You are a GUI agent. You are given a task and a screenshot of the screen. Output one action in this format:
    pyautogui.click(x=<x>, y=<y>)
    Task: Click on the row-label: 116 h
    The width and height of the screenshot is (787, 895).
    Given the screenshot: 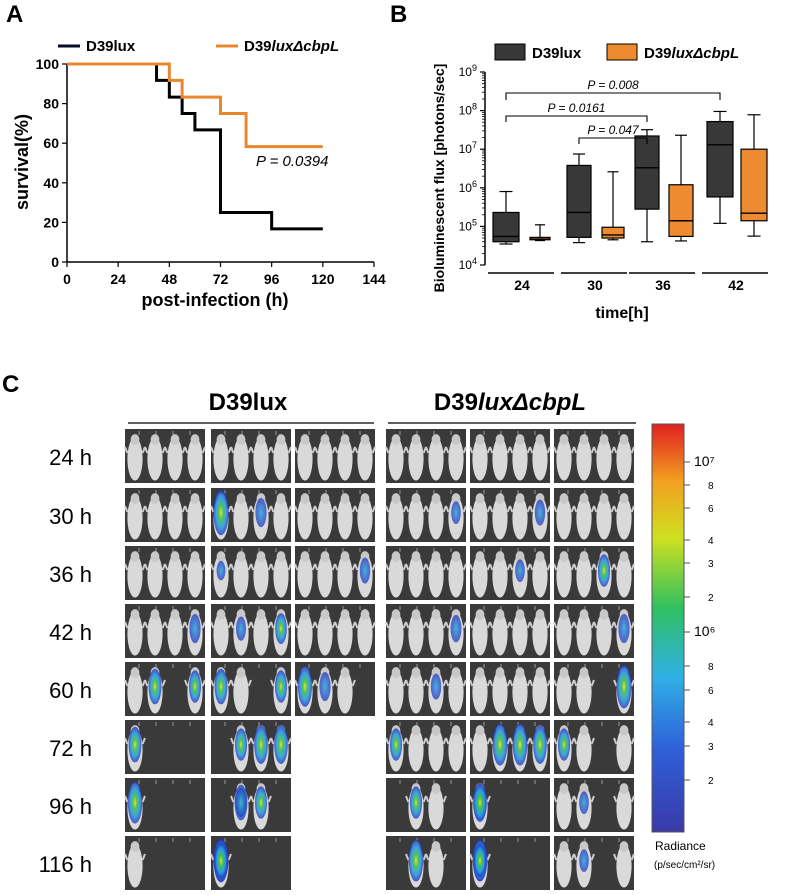 What is the action you would take?
    pyautogui.click(x=65, y=864)
    